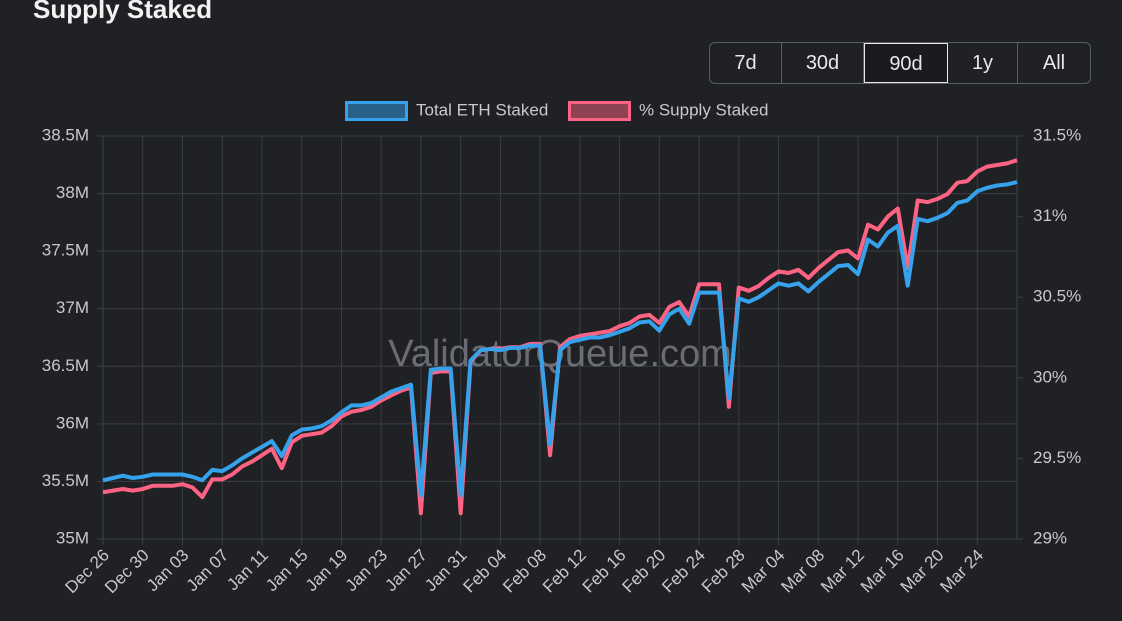 The height and width of the screenshot is (621, 1122). What do you see at coordinates (882, 571) in the screenshot?
I see `x-tick-label: Mar 16` at bounding box center [882, 571].